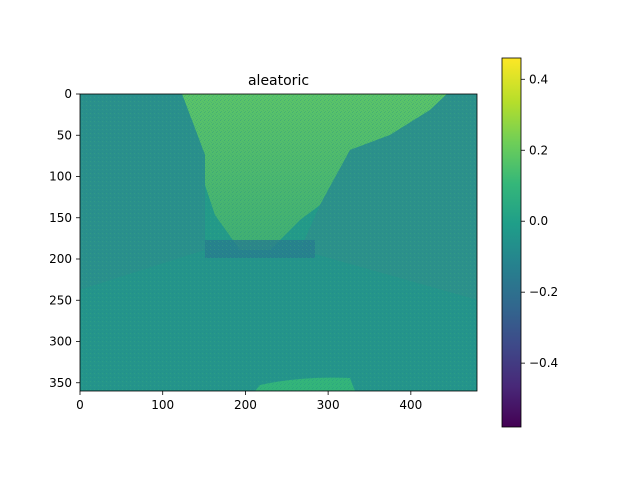  I want to click on y-tick-label: 250, so click(60, 300).